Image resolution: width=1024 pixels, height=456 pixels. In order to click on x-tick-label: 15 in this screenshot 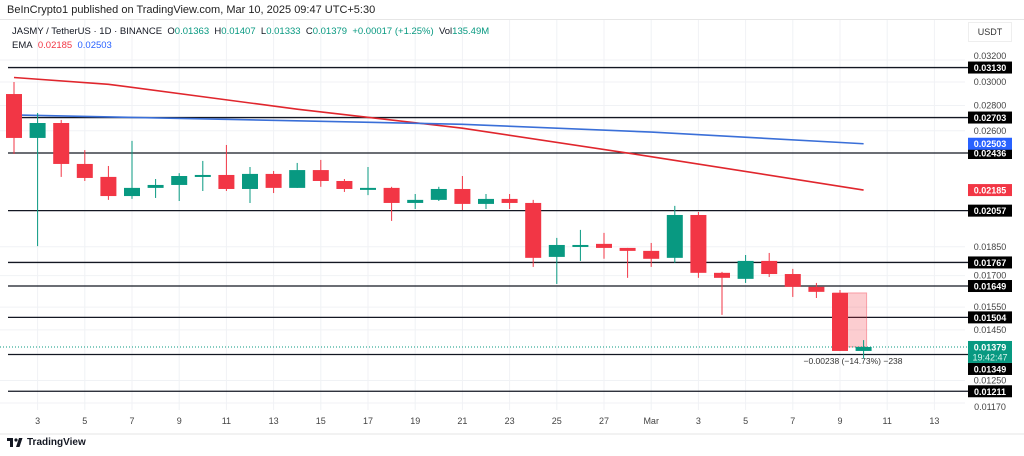, I will do `click(321, 421)`.